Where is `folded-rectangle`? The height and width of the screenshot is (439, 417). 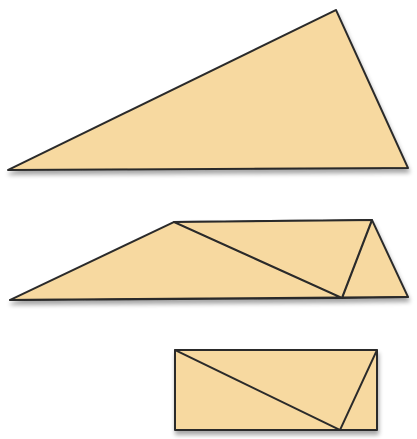
folded-rectangle is located at coordinates (276, 390).